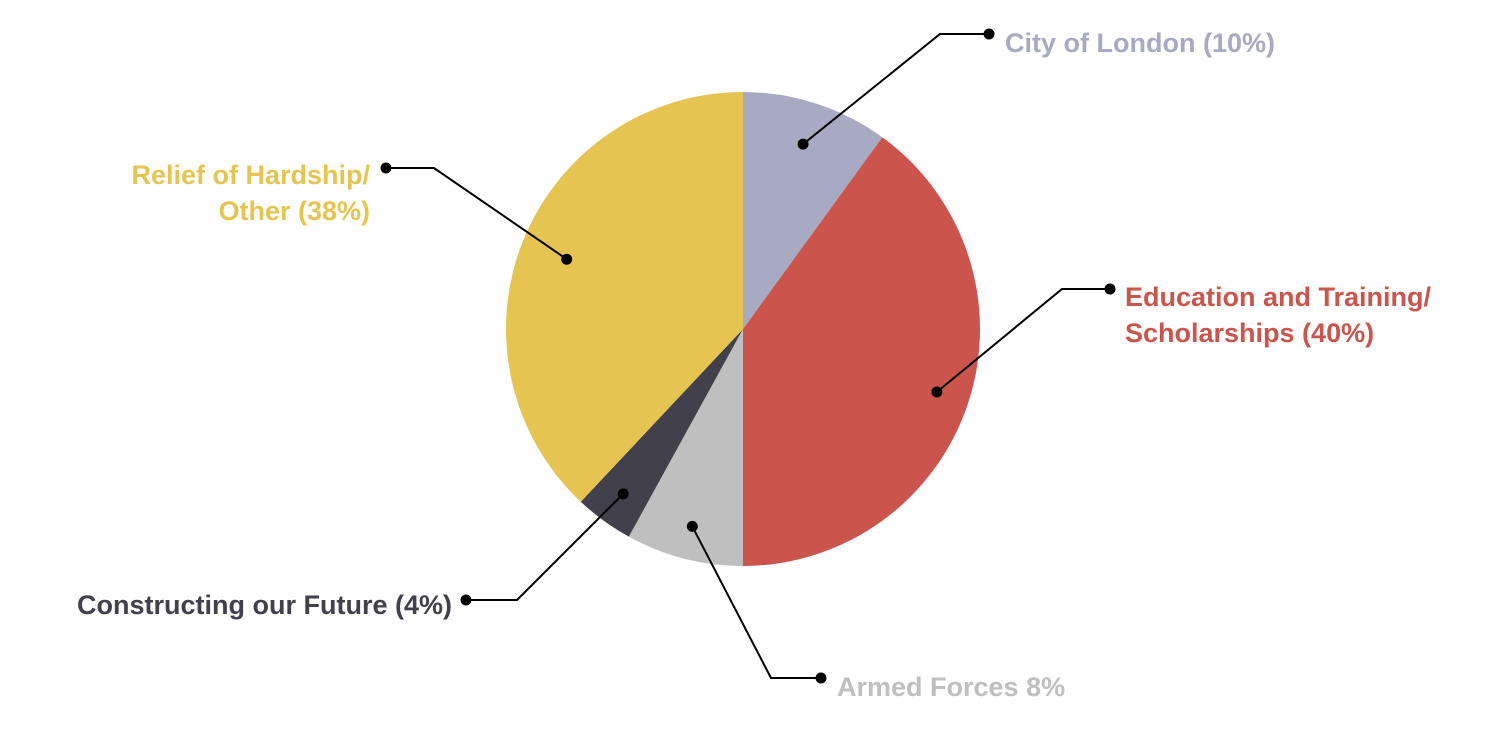  I want to click on slice-label-line: Relief of Hardship/, so click(250, 175).